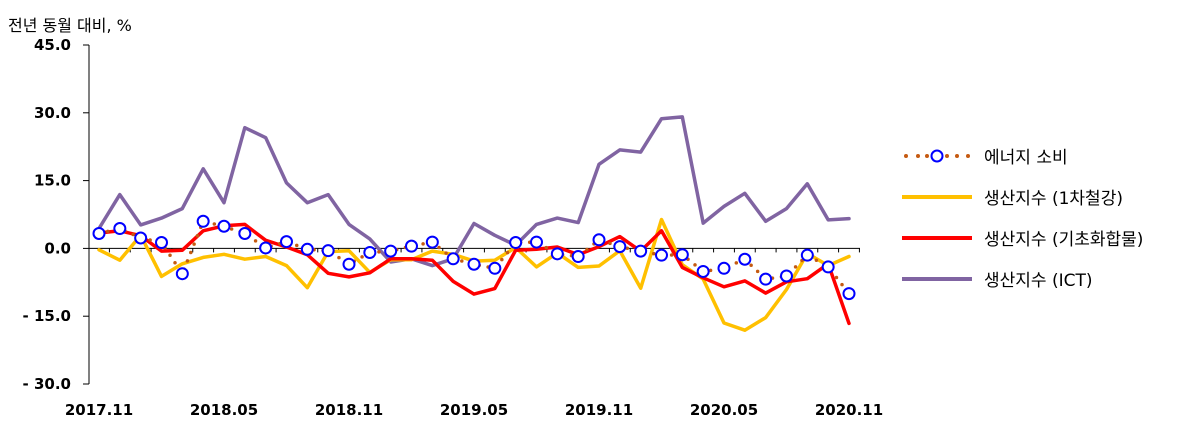  Describe the element at coordinates (937, 278) in the screenshot. I see `legend-swatch-ict` at that location.